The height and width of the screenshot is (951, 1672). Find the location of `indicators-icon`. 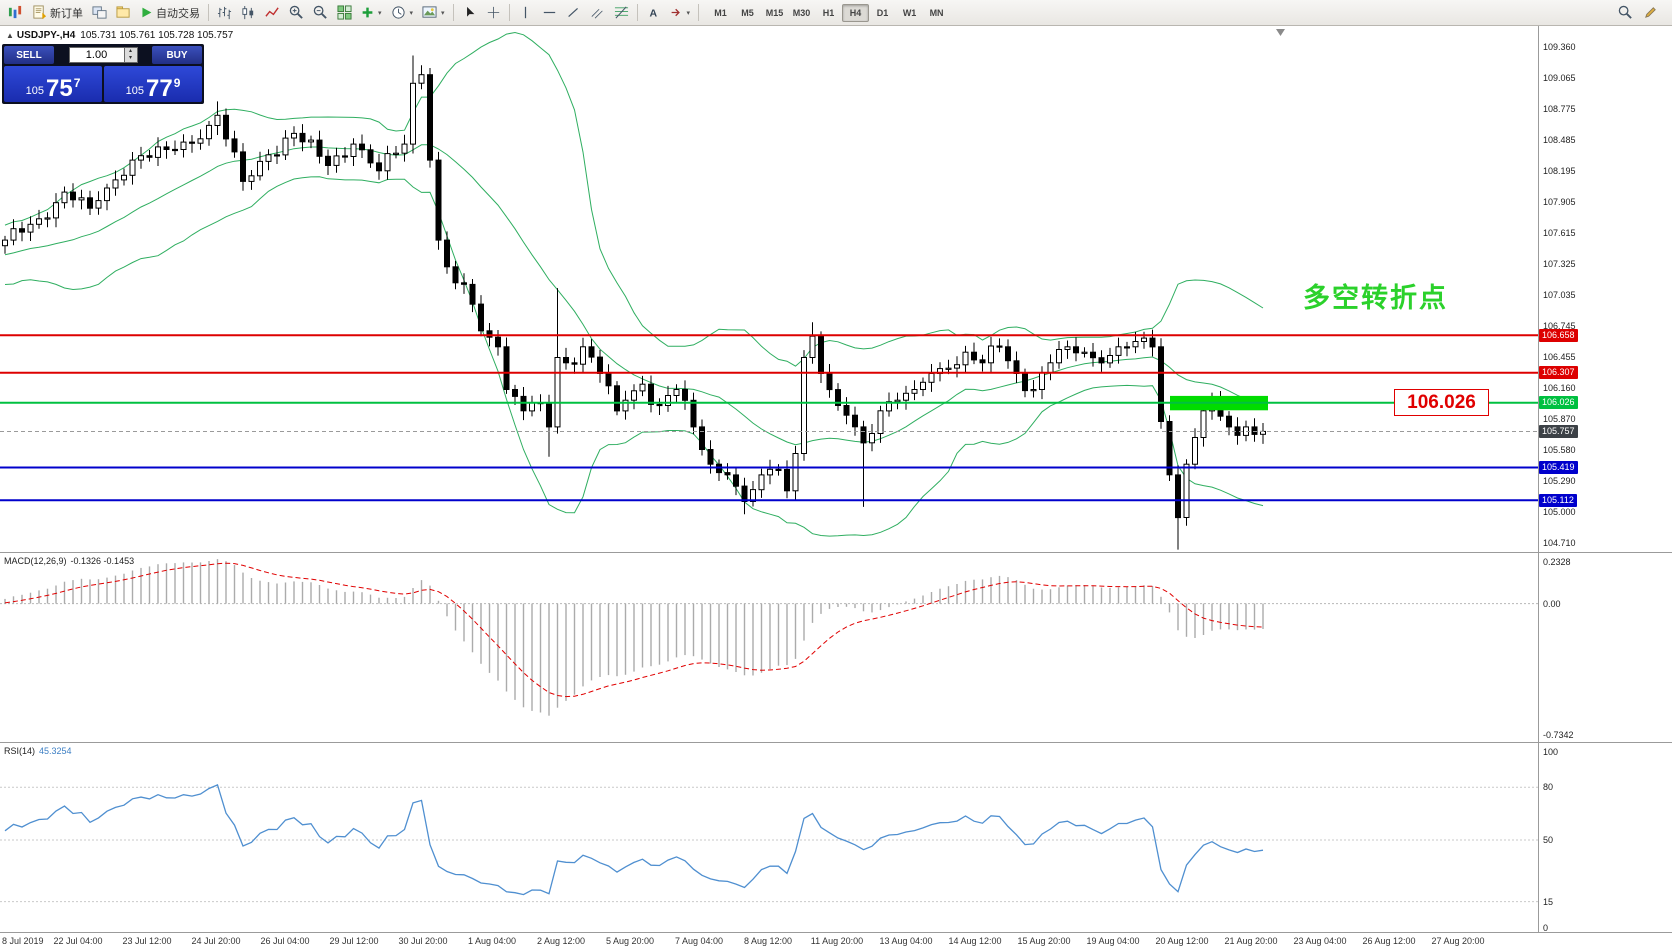

indicators-icon is located at coordinates (367, 12).